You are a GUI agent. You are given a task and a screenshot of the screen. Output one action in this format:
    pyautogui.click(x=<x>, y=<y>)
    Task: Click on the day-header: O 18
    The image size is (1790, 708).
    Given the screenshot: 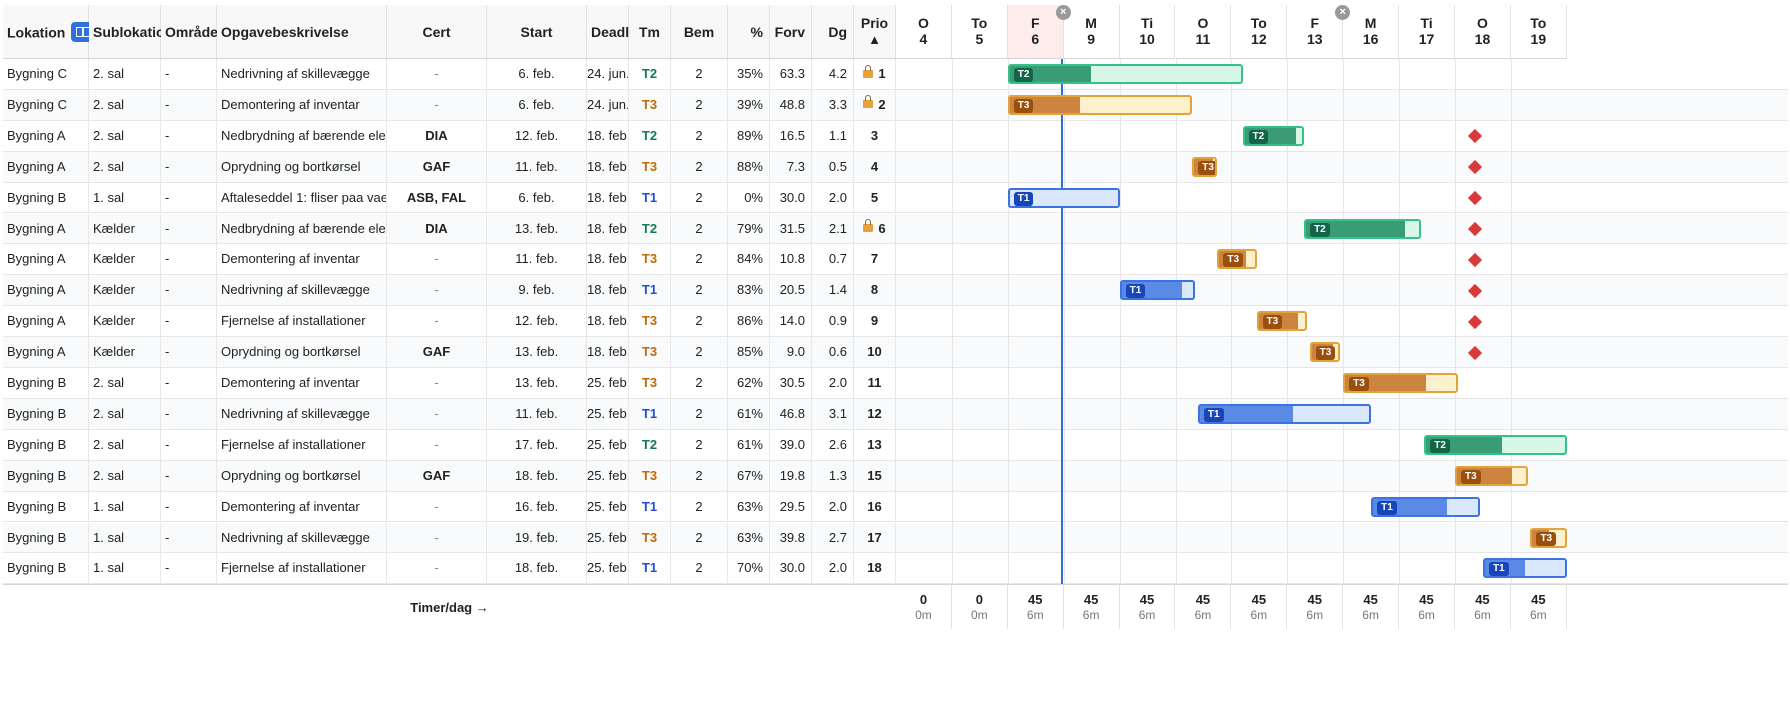 What is the action you would take?
    pyautogui.click(x=1483, y=32)
    